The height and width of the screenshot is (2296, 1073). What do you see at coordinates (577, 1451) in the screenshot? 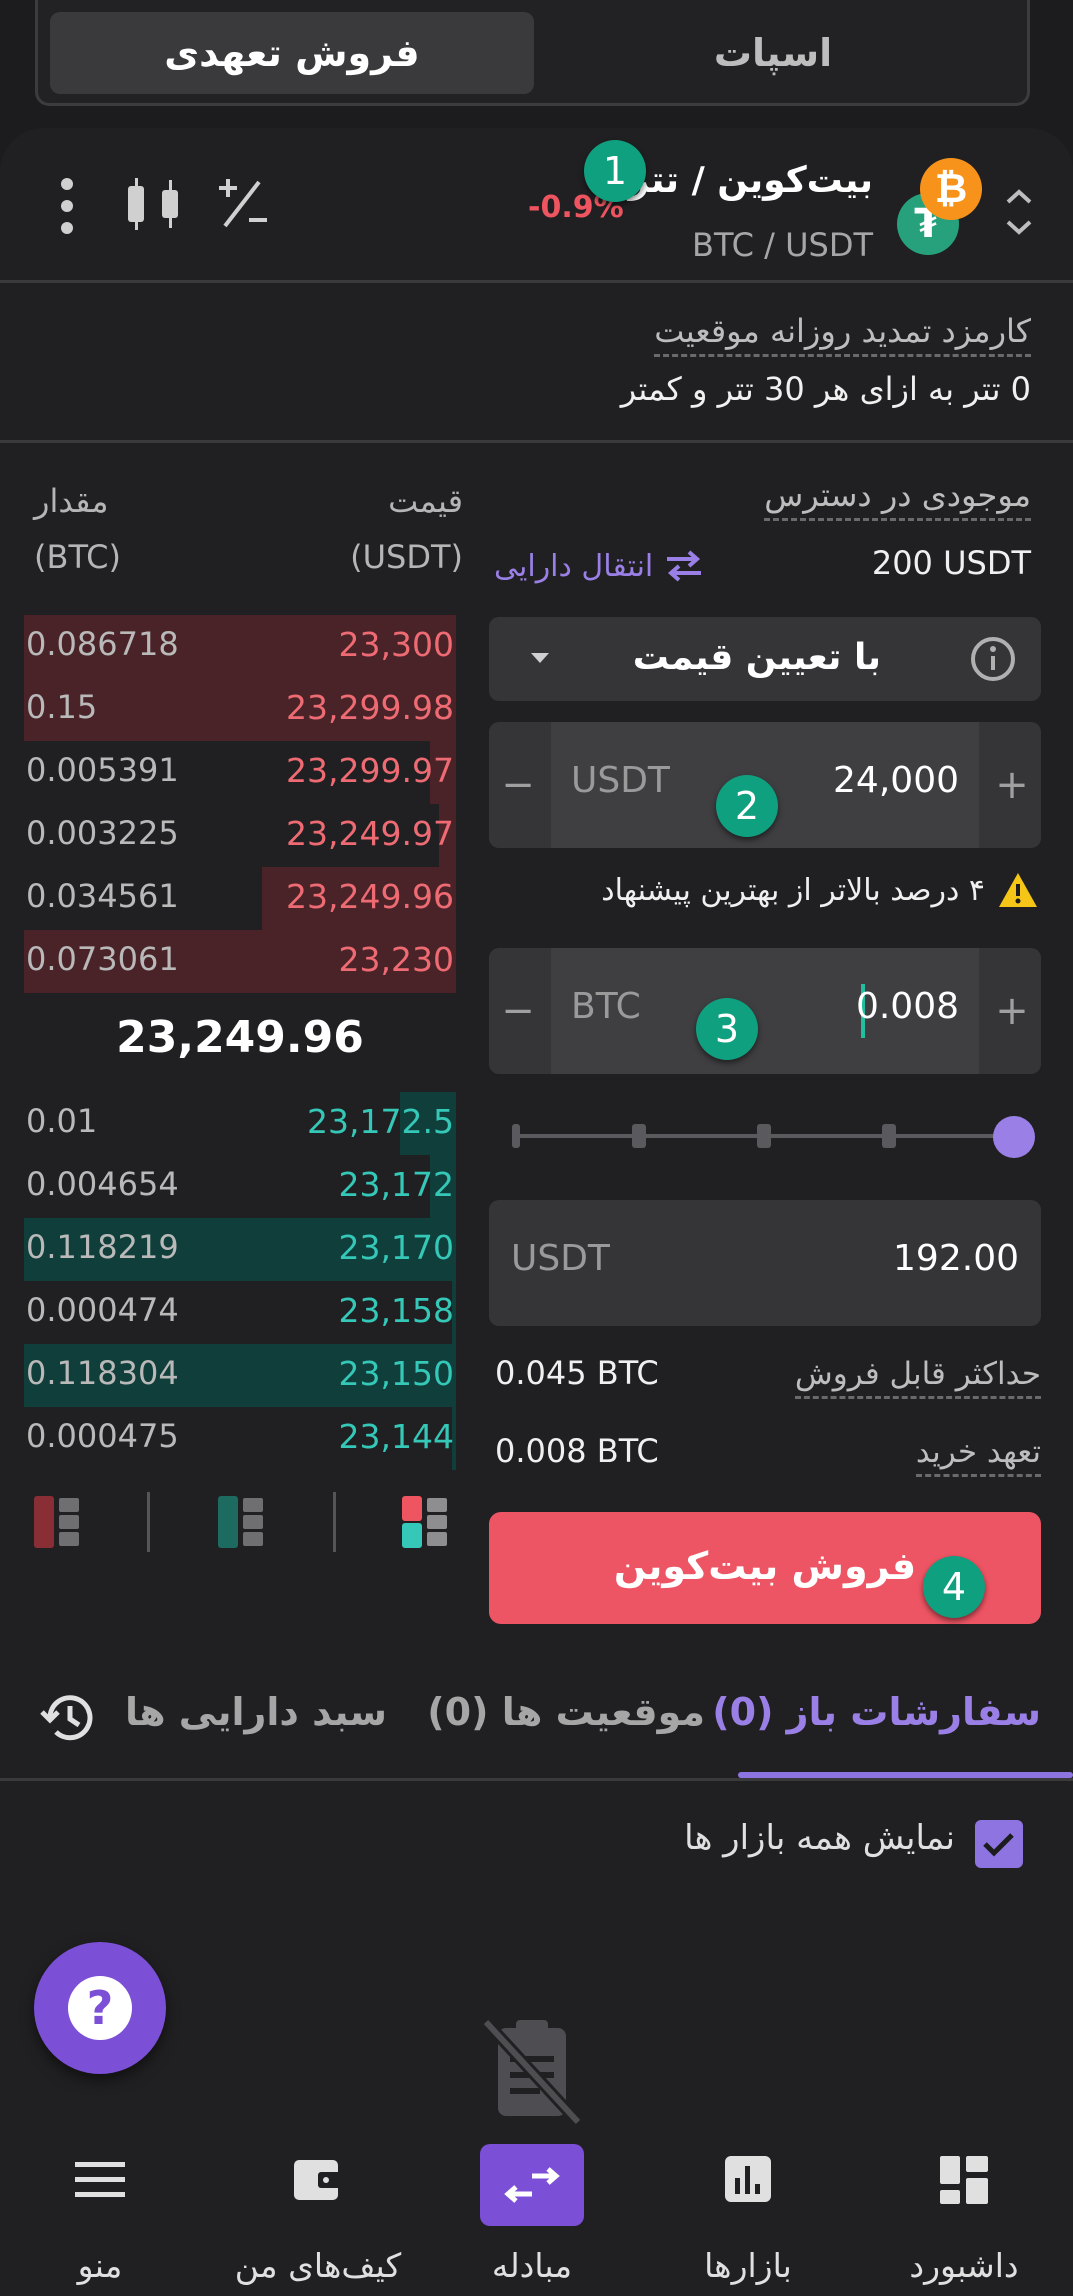
I see `buy-commit-value: 0.008 BTC` at bounding box center [577, 1451].